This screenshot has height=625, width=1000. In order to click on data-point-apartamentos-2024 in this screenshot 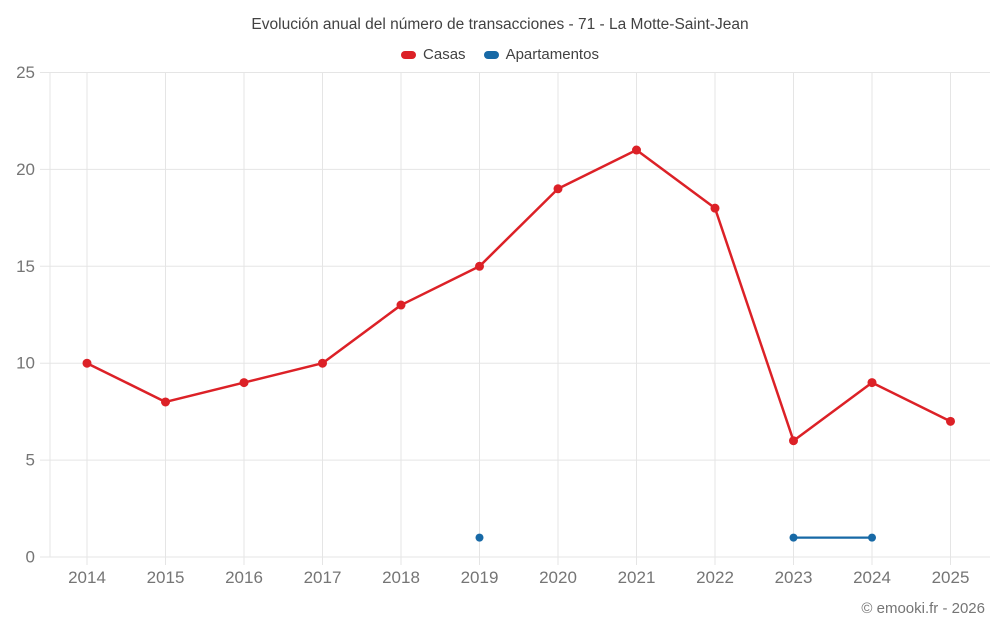, I will do `click(872, 537)`.